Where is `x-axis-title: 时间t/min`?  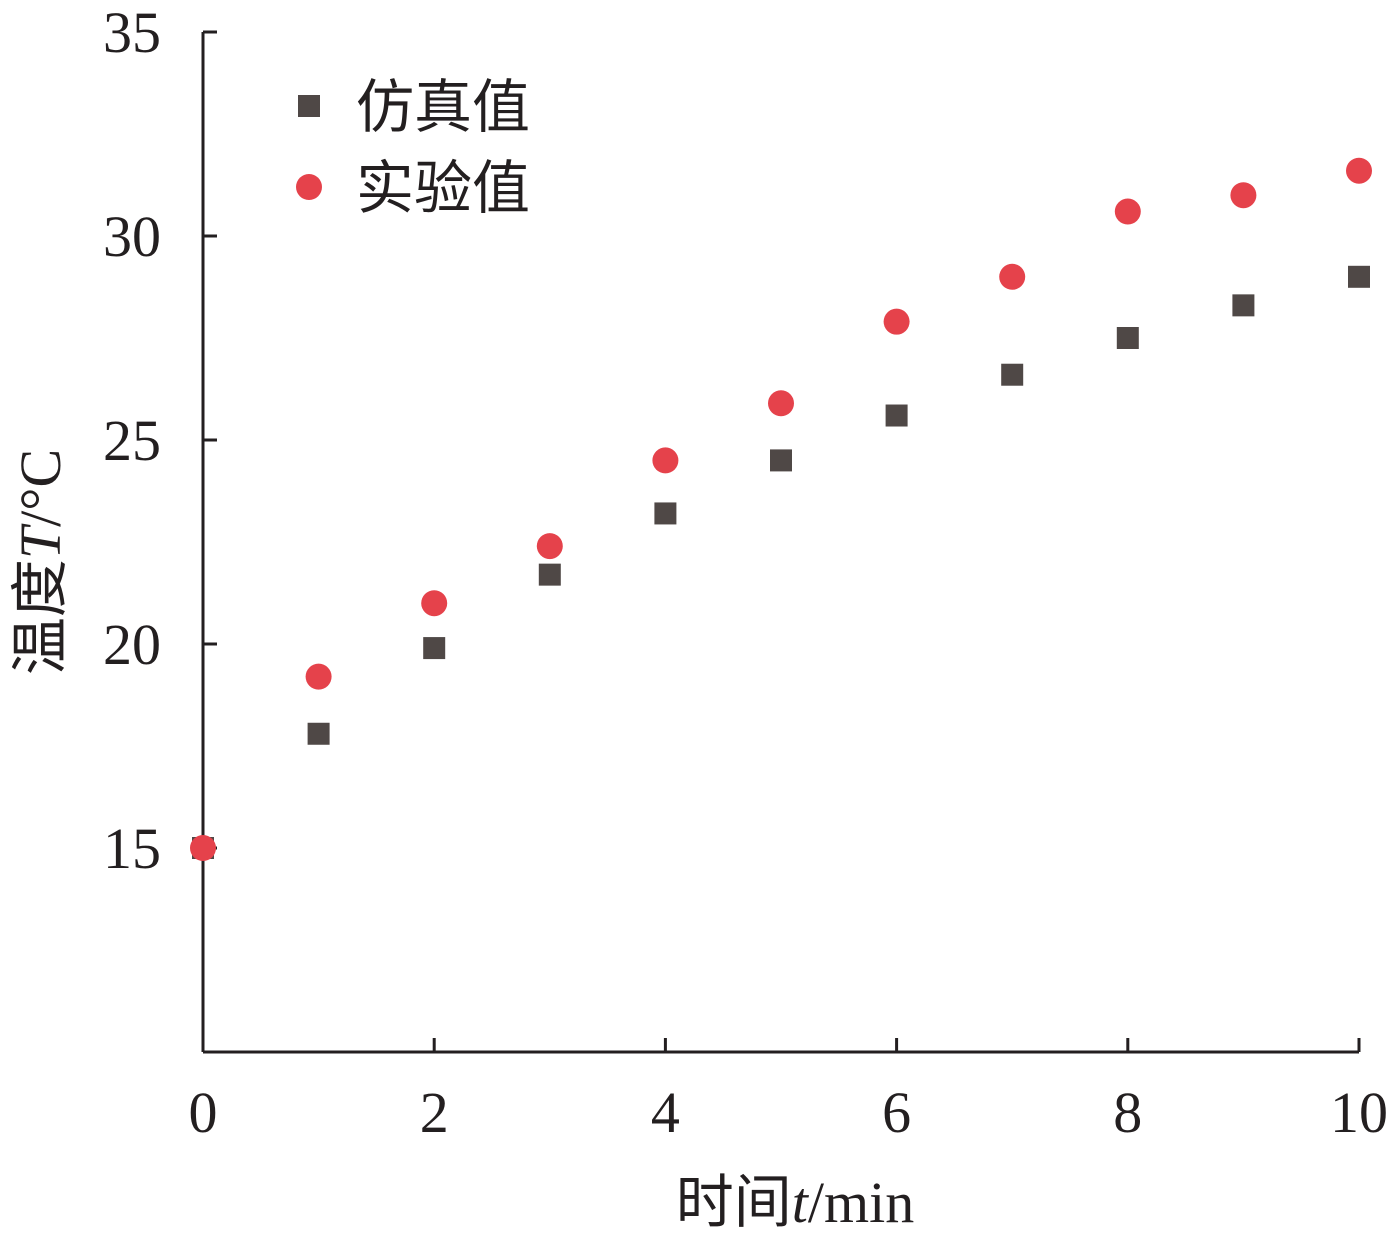
x-axis-title: 时间t/min is located at coordinates (795, 1202).